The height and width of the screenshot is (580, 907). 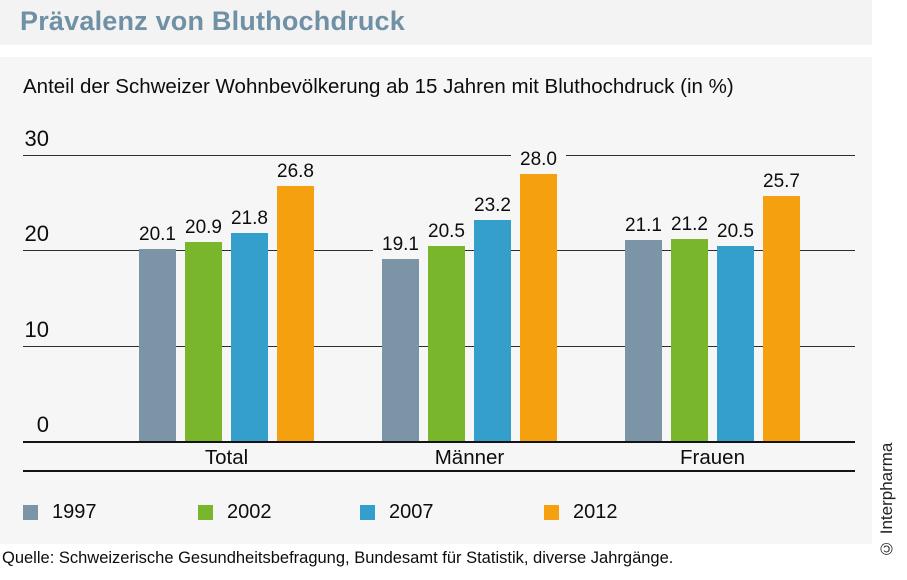 I want to click on x-axis-label-frauen: Frauen, so click(x=712, y=457).